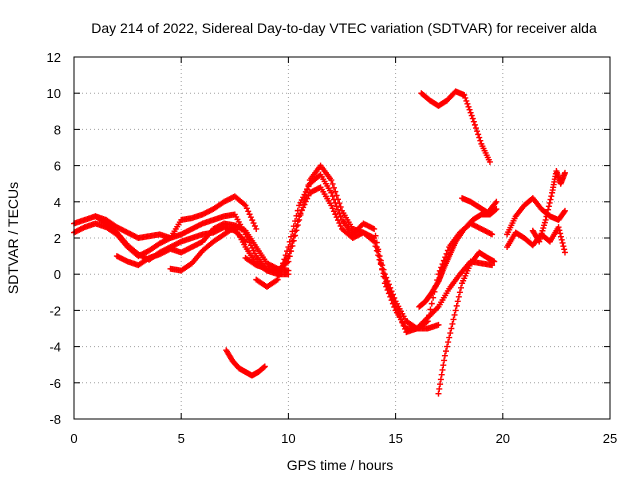  Describe the element at coordinates (55, 383) in the screenshot. I see `y-tick-label: -6` at that location.